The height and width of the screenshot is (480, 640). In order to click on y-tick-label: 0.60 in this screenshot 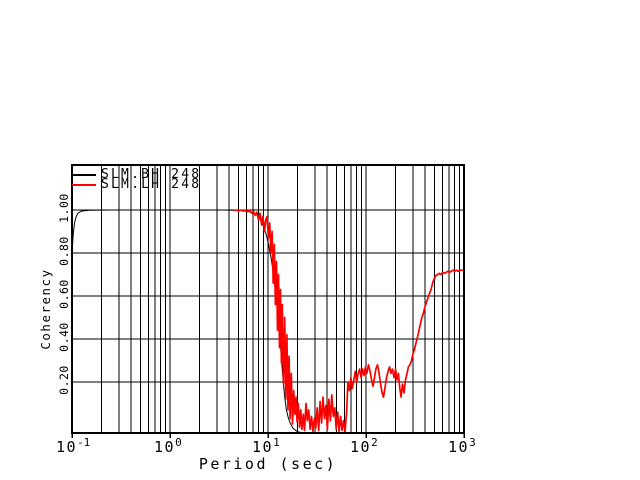, I will do `click(64, 294)`.